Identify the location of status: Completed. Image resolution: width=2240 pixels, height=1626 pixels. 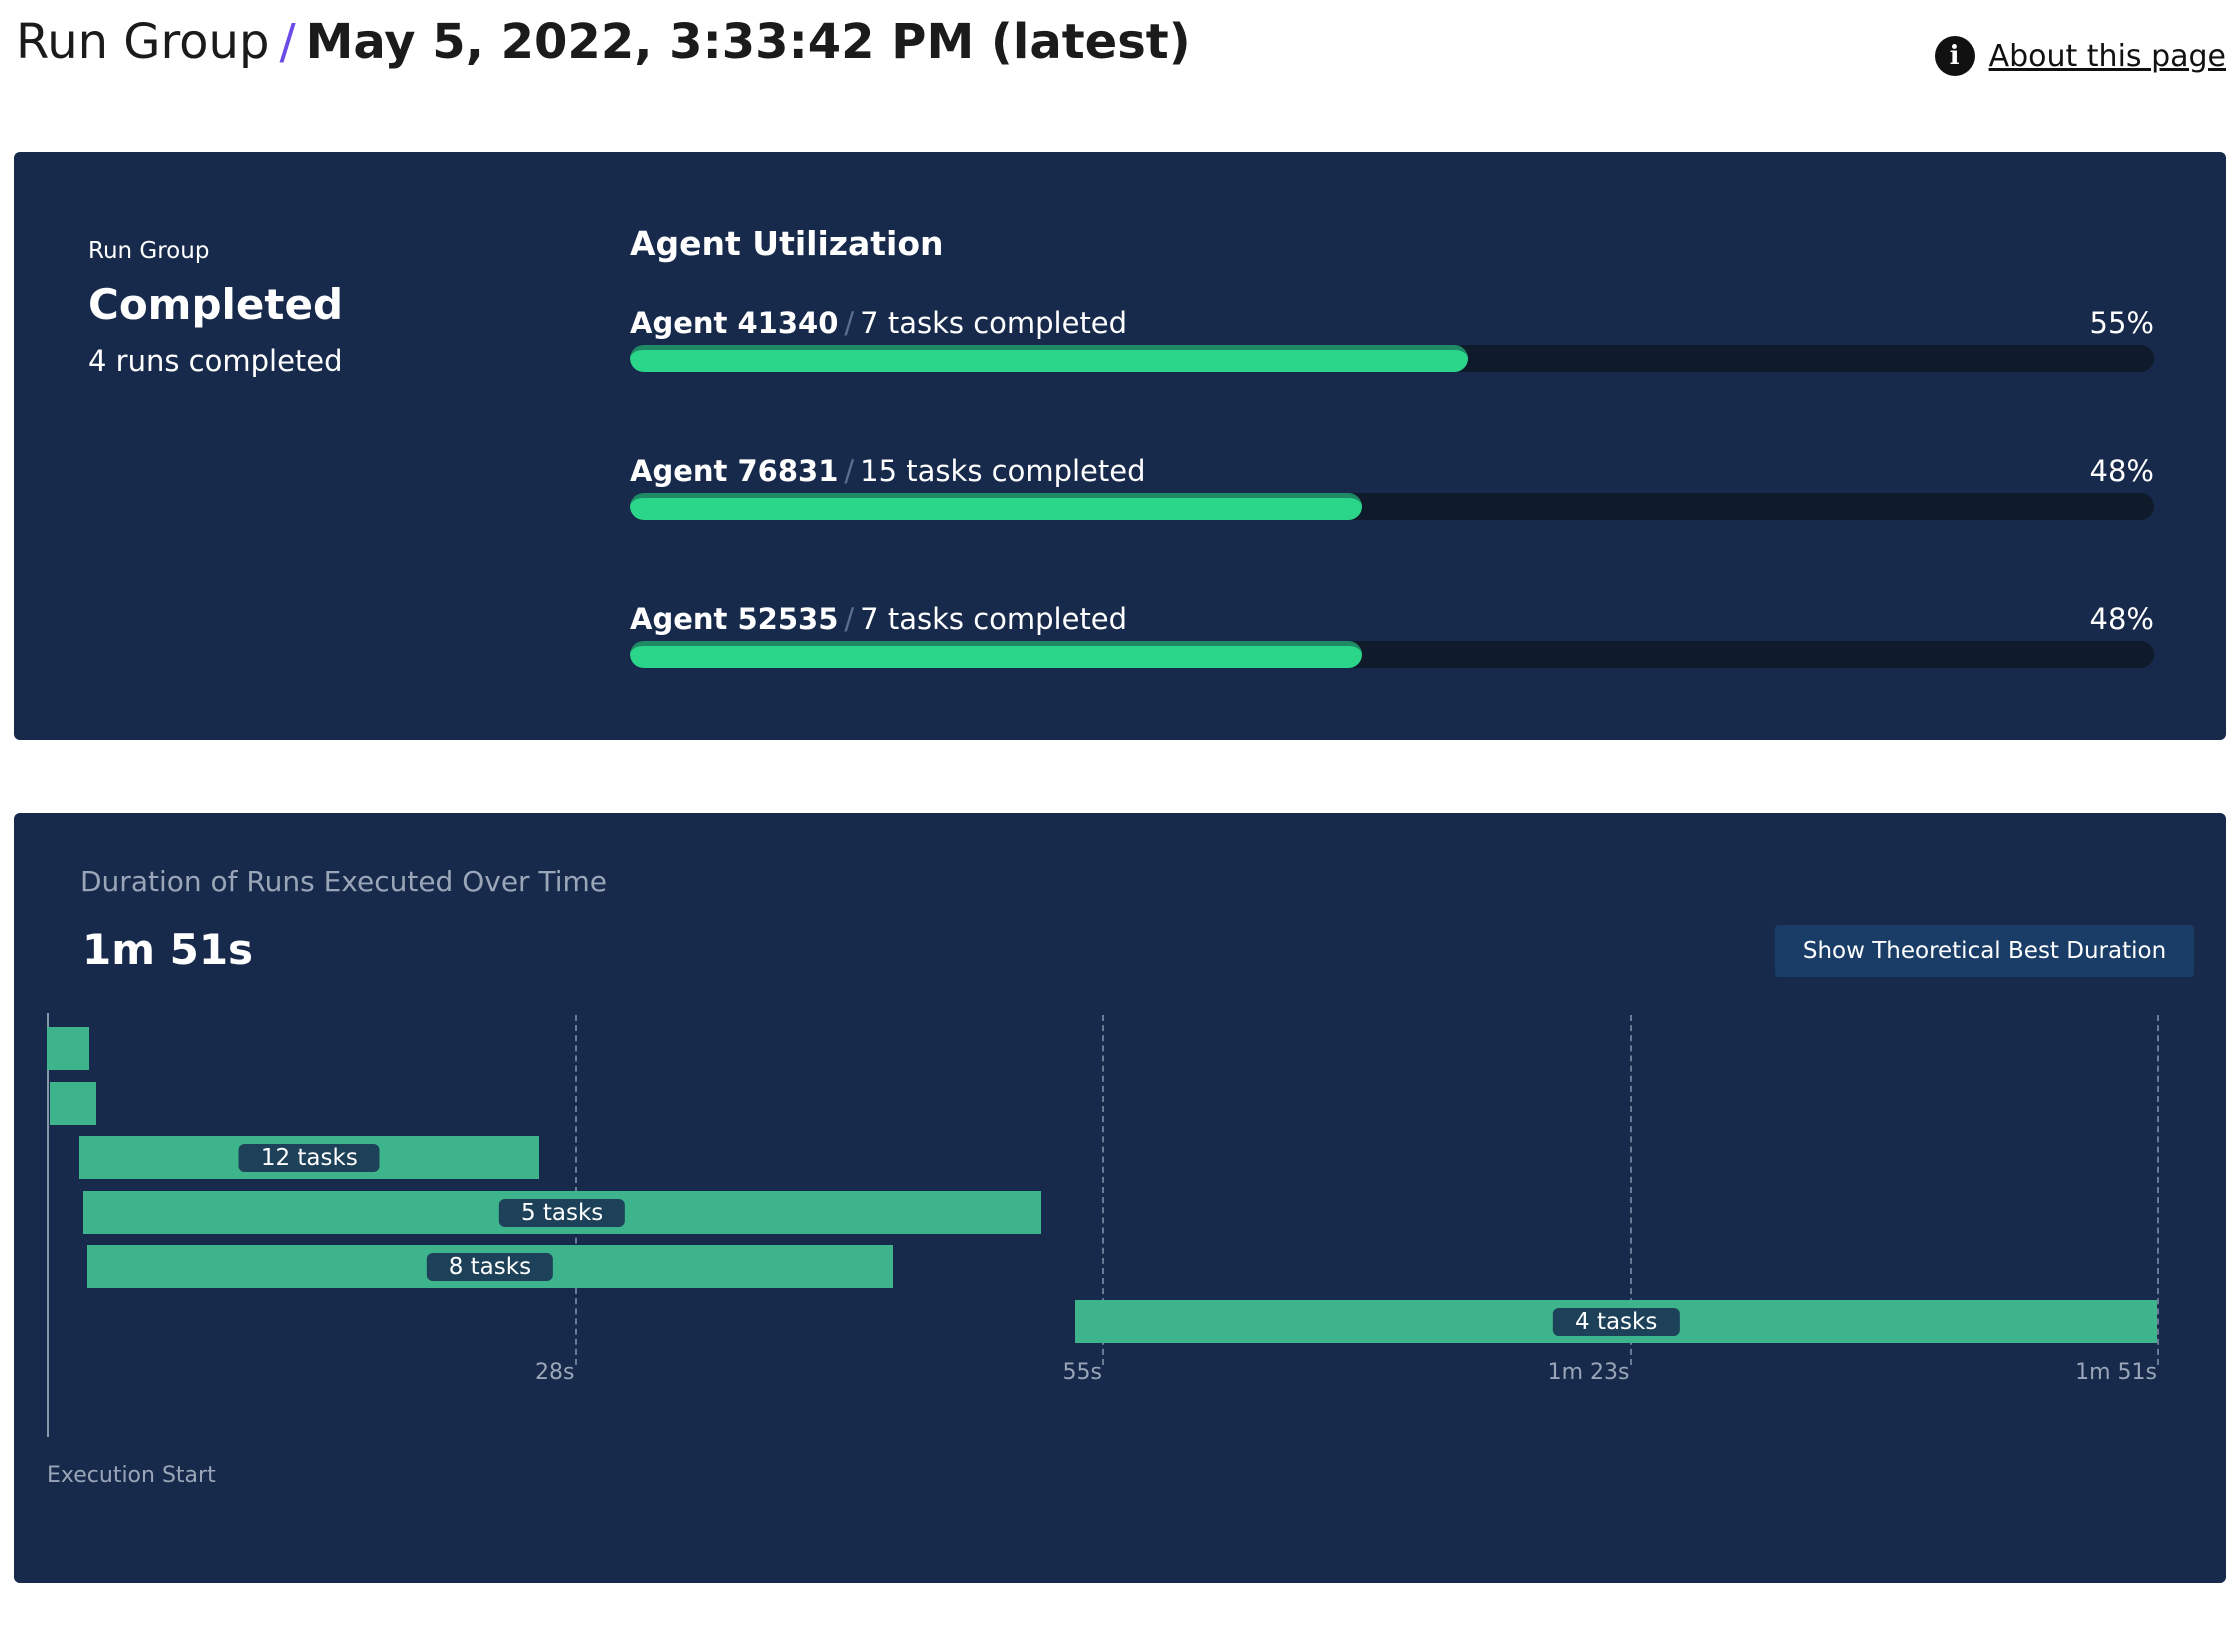
(216, 304).